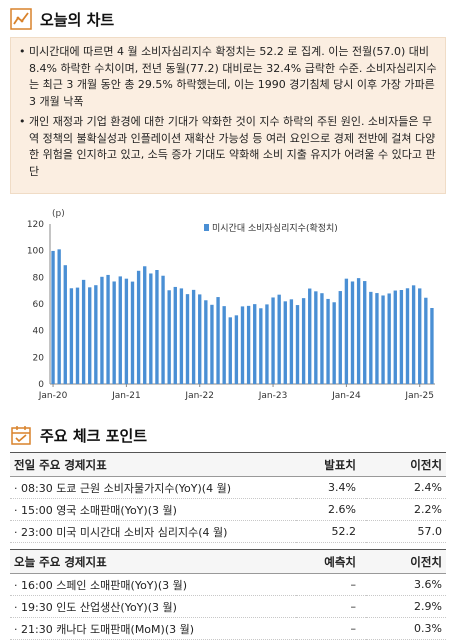 The width and height of the screenshot is (454, 641). What do you see at coordinates (94, 435) in the screenshot?
I see `section-title: 주요 체크 포인트` at bounding box center [94, 435].